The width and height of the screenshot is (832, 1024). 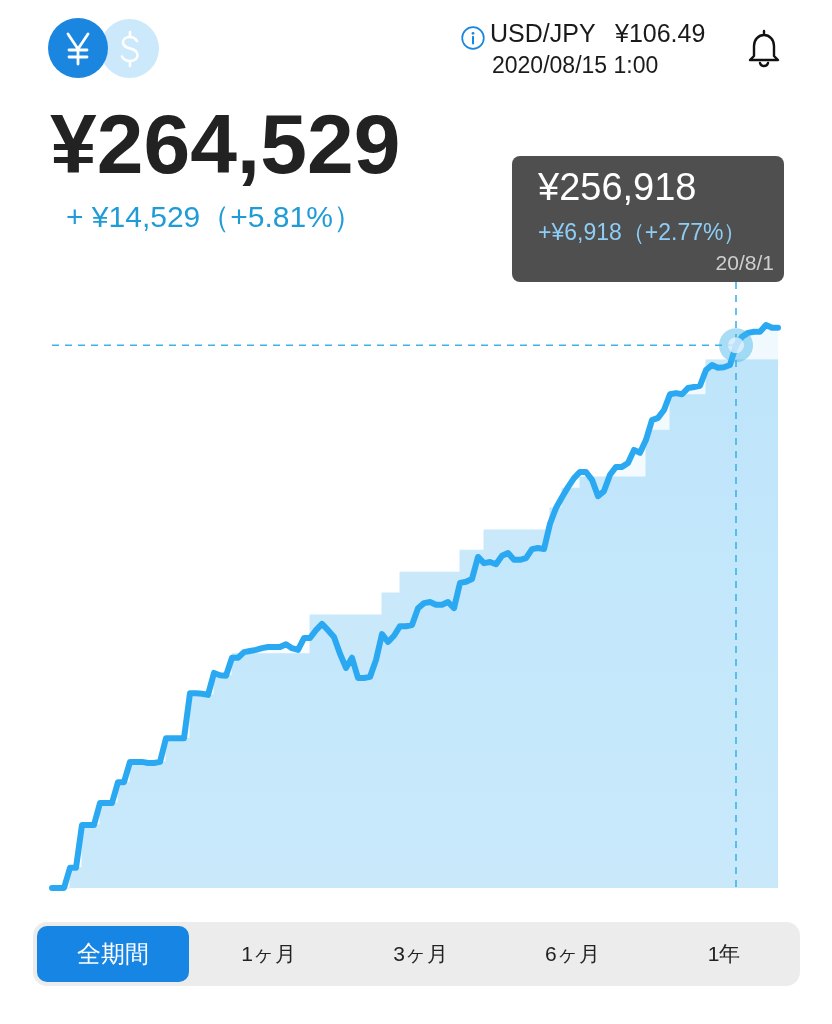 What do you see at coordinates (660, 33) in the screenshot?
I see `text: ¥106.49` at bounding box center [660, 33].